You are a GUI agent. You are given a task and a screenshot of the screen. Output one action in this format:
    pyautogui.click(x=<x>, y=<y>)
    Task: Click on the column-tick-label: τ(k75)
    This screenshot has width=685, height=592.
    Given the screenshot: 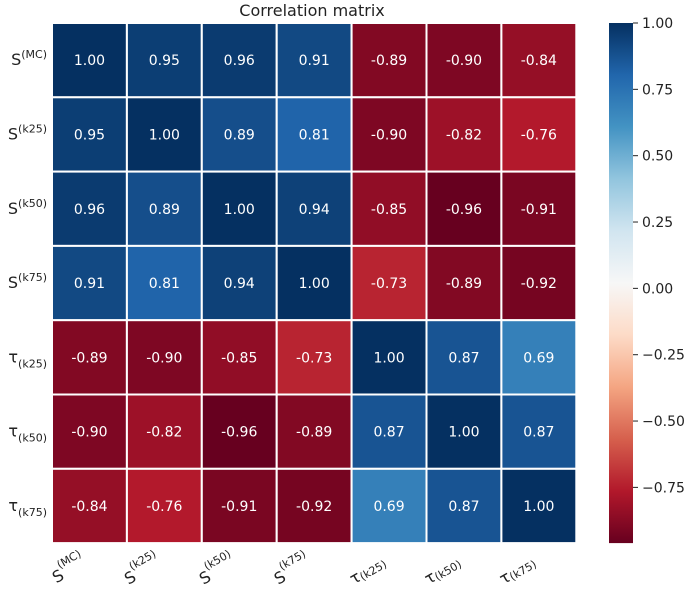 What is the action you would take?
    pyautogui.click(x=517, y=571)
    